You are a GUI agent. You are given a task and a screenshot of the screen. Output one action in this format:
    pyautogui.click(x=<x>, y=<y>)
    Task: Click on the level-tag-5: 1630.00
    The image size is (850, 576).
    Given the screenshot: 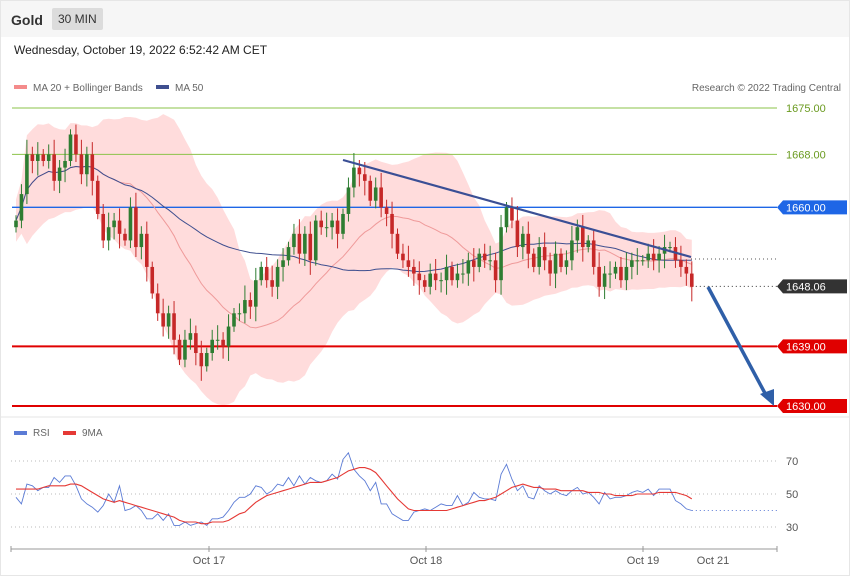 What is the action you would take?
    pyautogui.click(x=812, y=406)
    